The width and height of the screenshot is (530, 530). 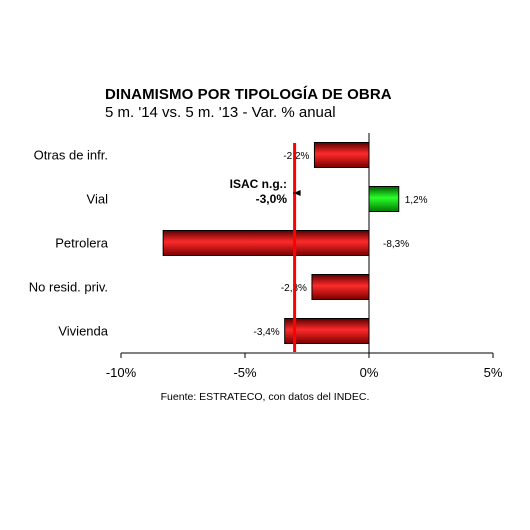 I want to click on value-label-2: -8,3%, so click(x=396, y=244).